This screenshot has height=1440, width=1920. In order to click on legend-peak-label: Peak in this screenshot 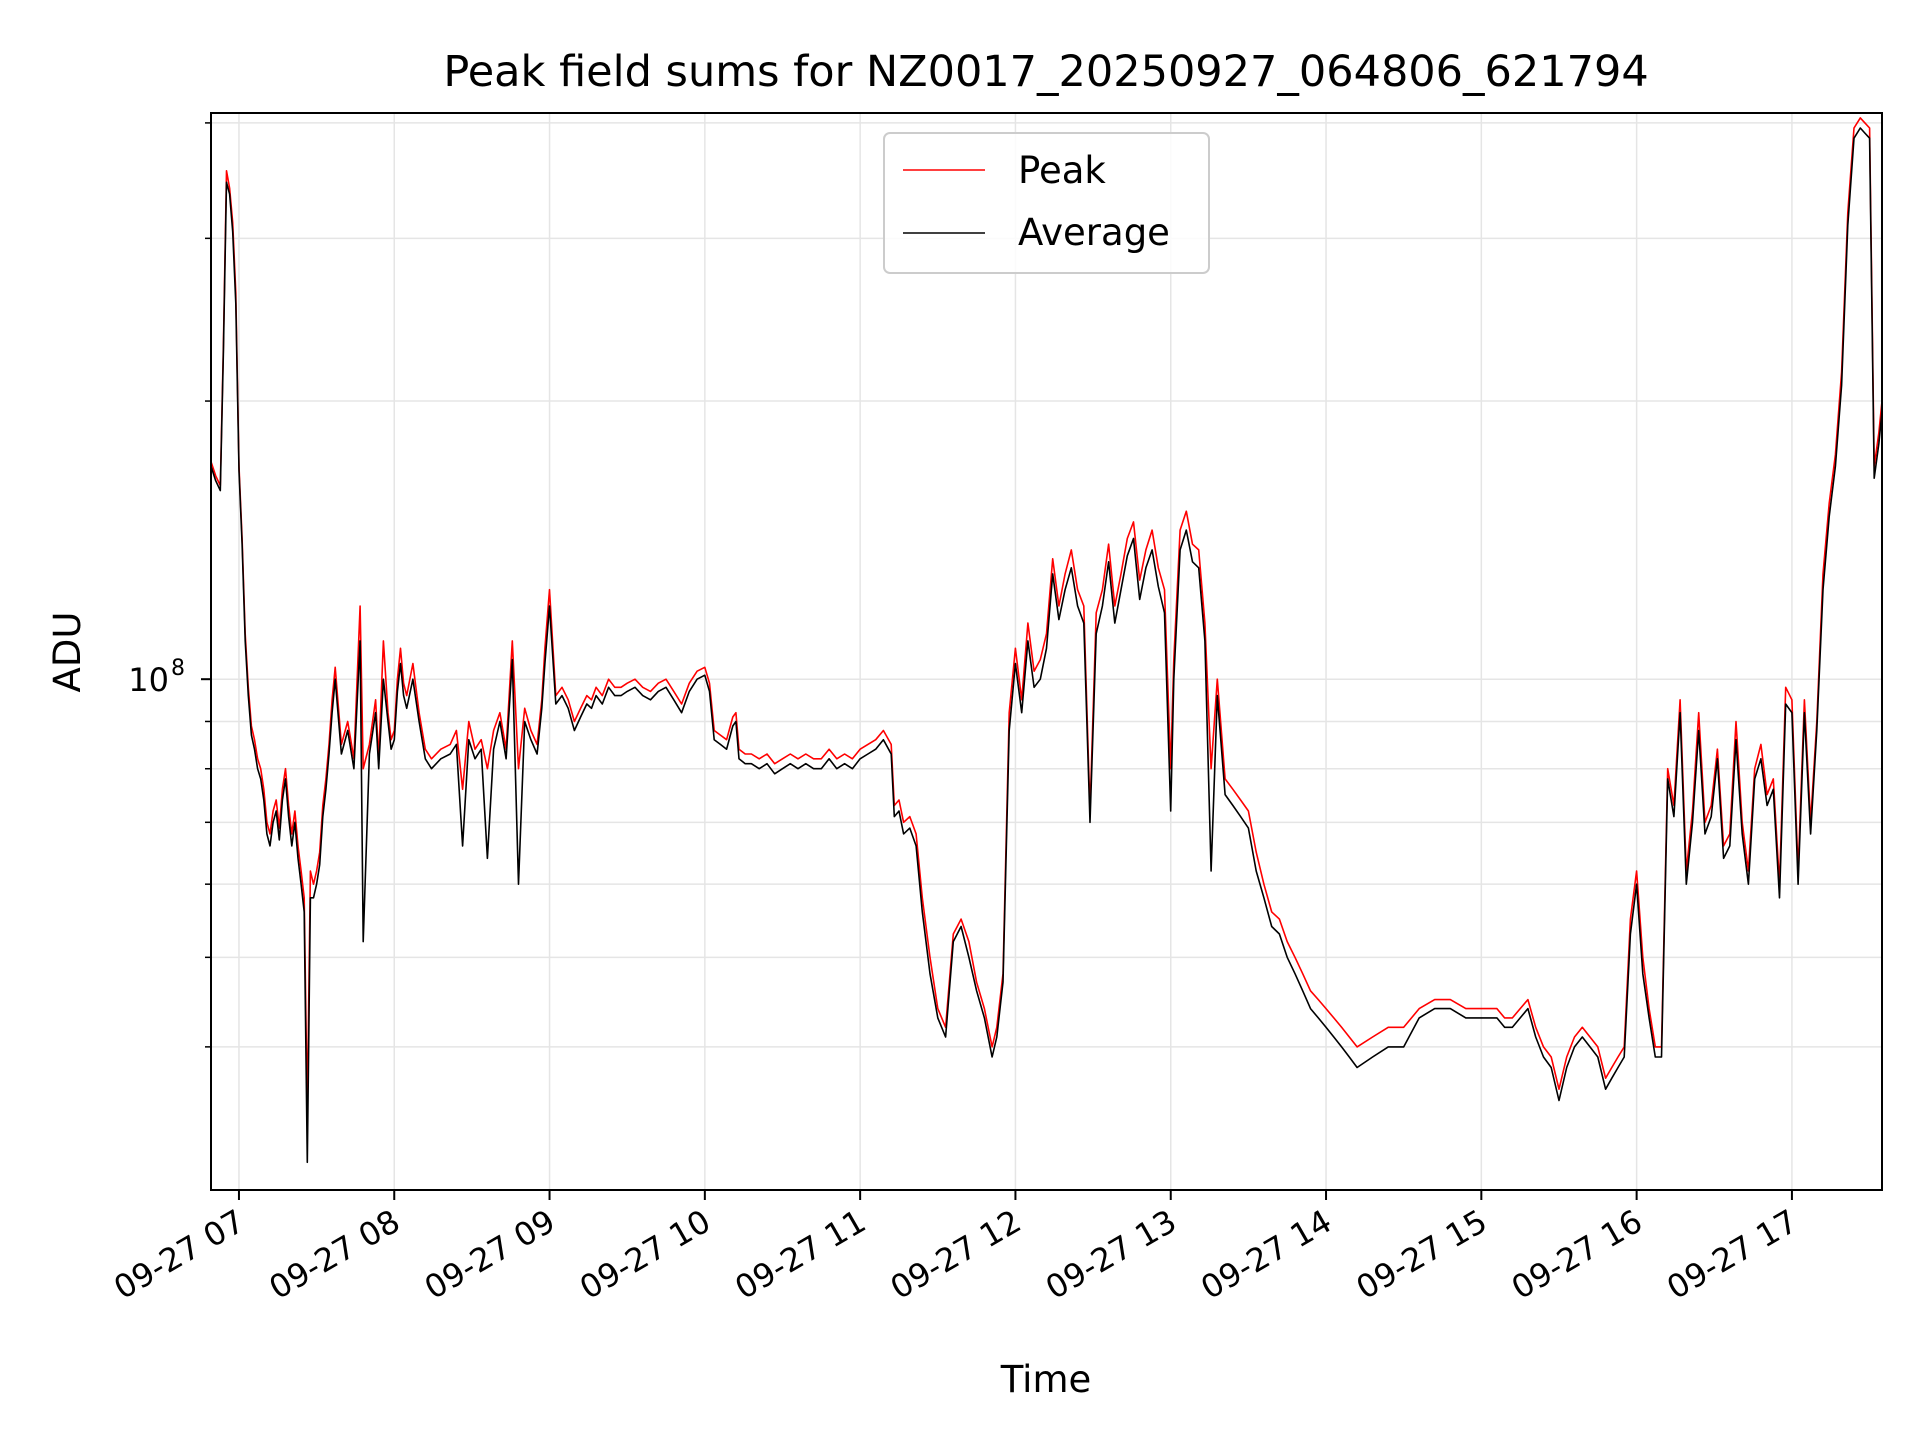, I will do `click(1062, 170)`.